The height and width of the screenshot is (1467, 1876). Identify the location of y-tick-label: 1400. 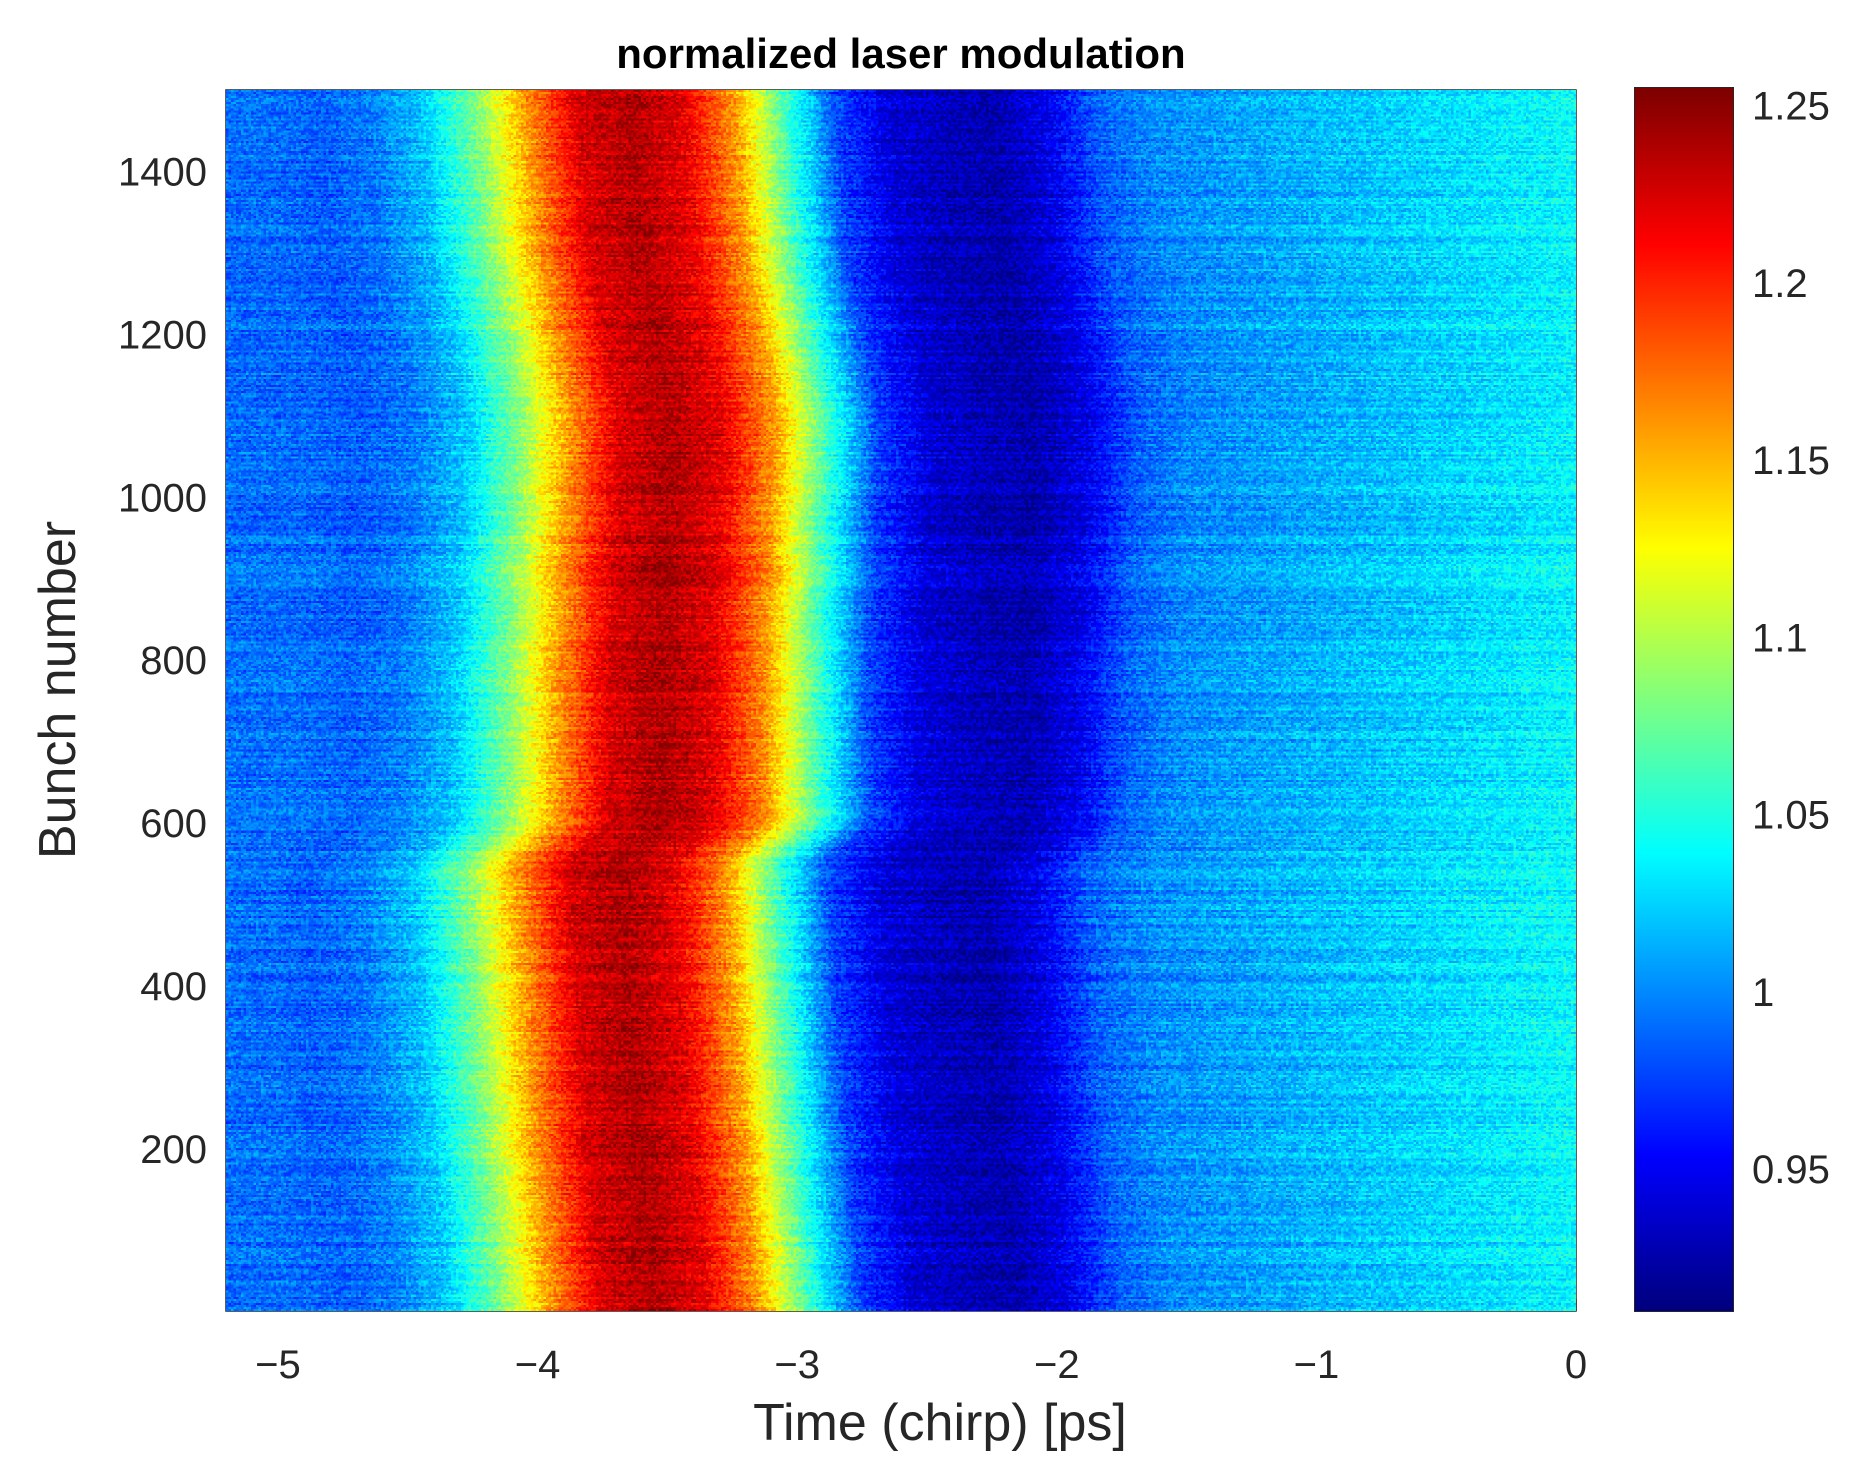
(162, 172).